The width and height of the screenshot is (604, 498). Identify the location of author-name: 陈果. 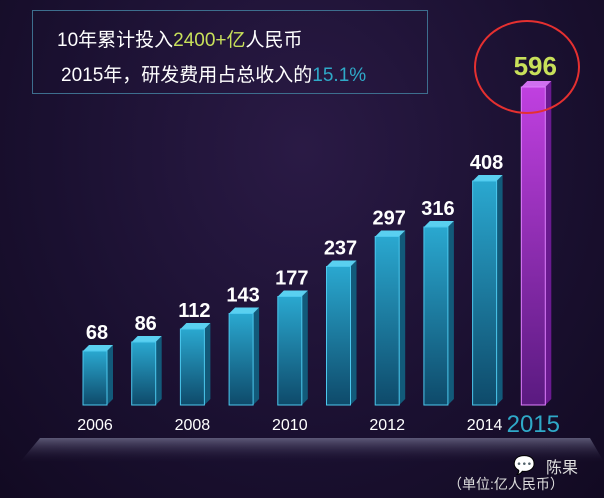
(562, 468).